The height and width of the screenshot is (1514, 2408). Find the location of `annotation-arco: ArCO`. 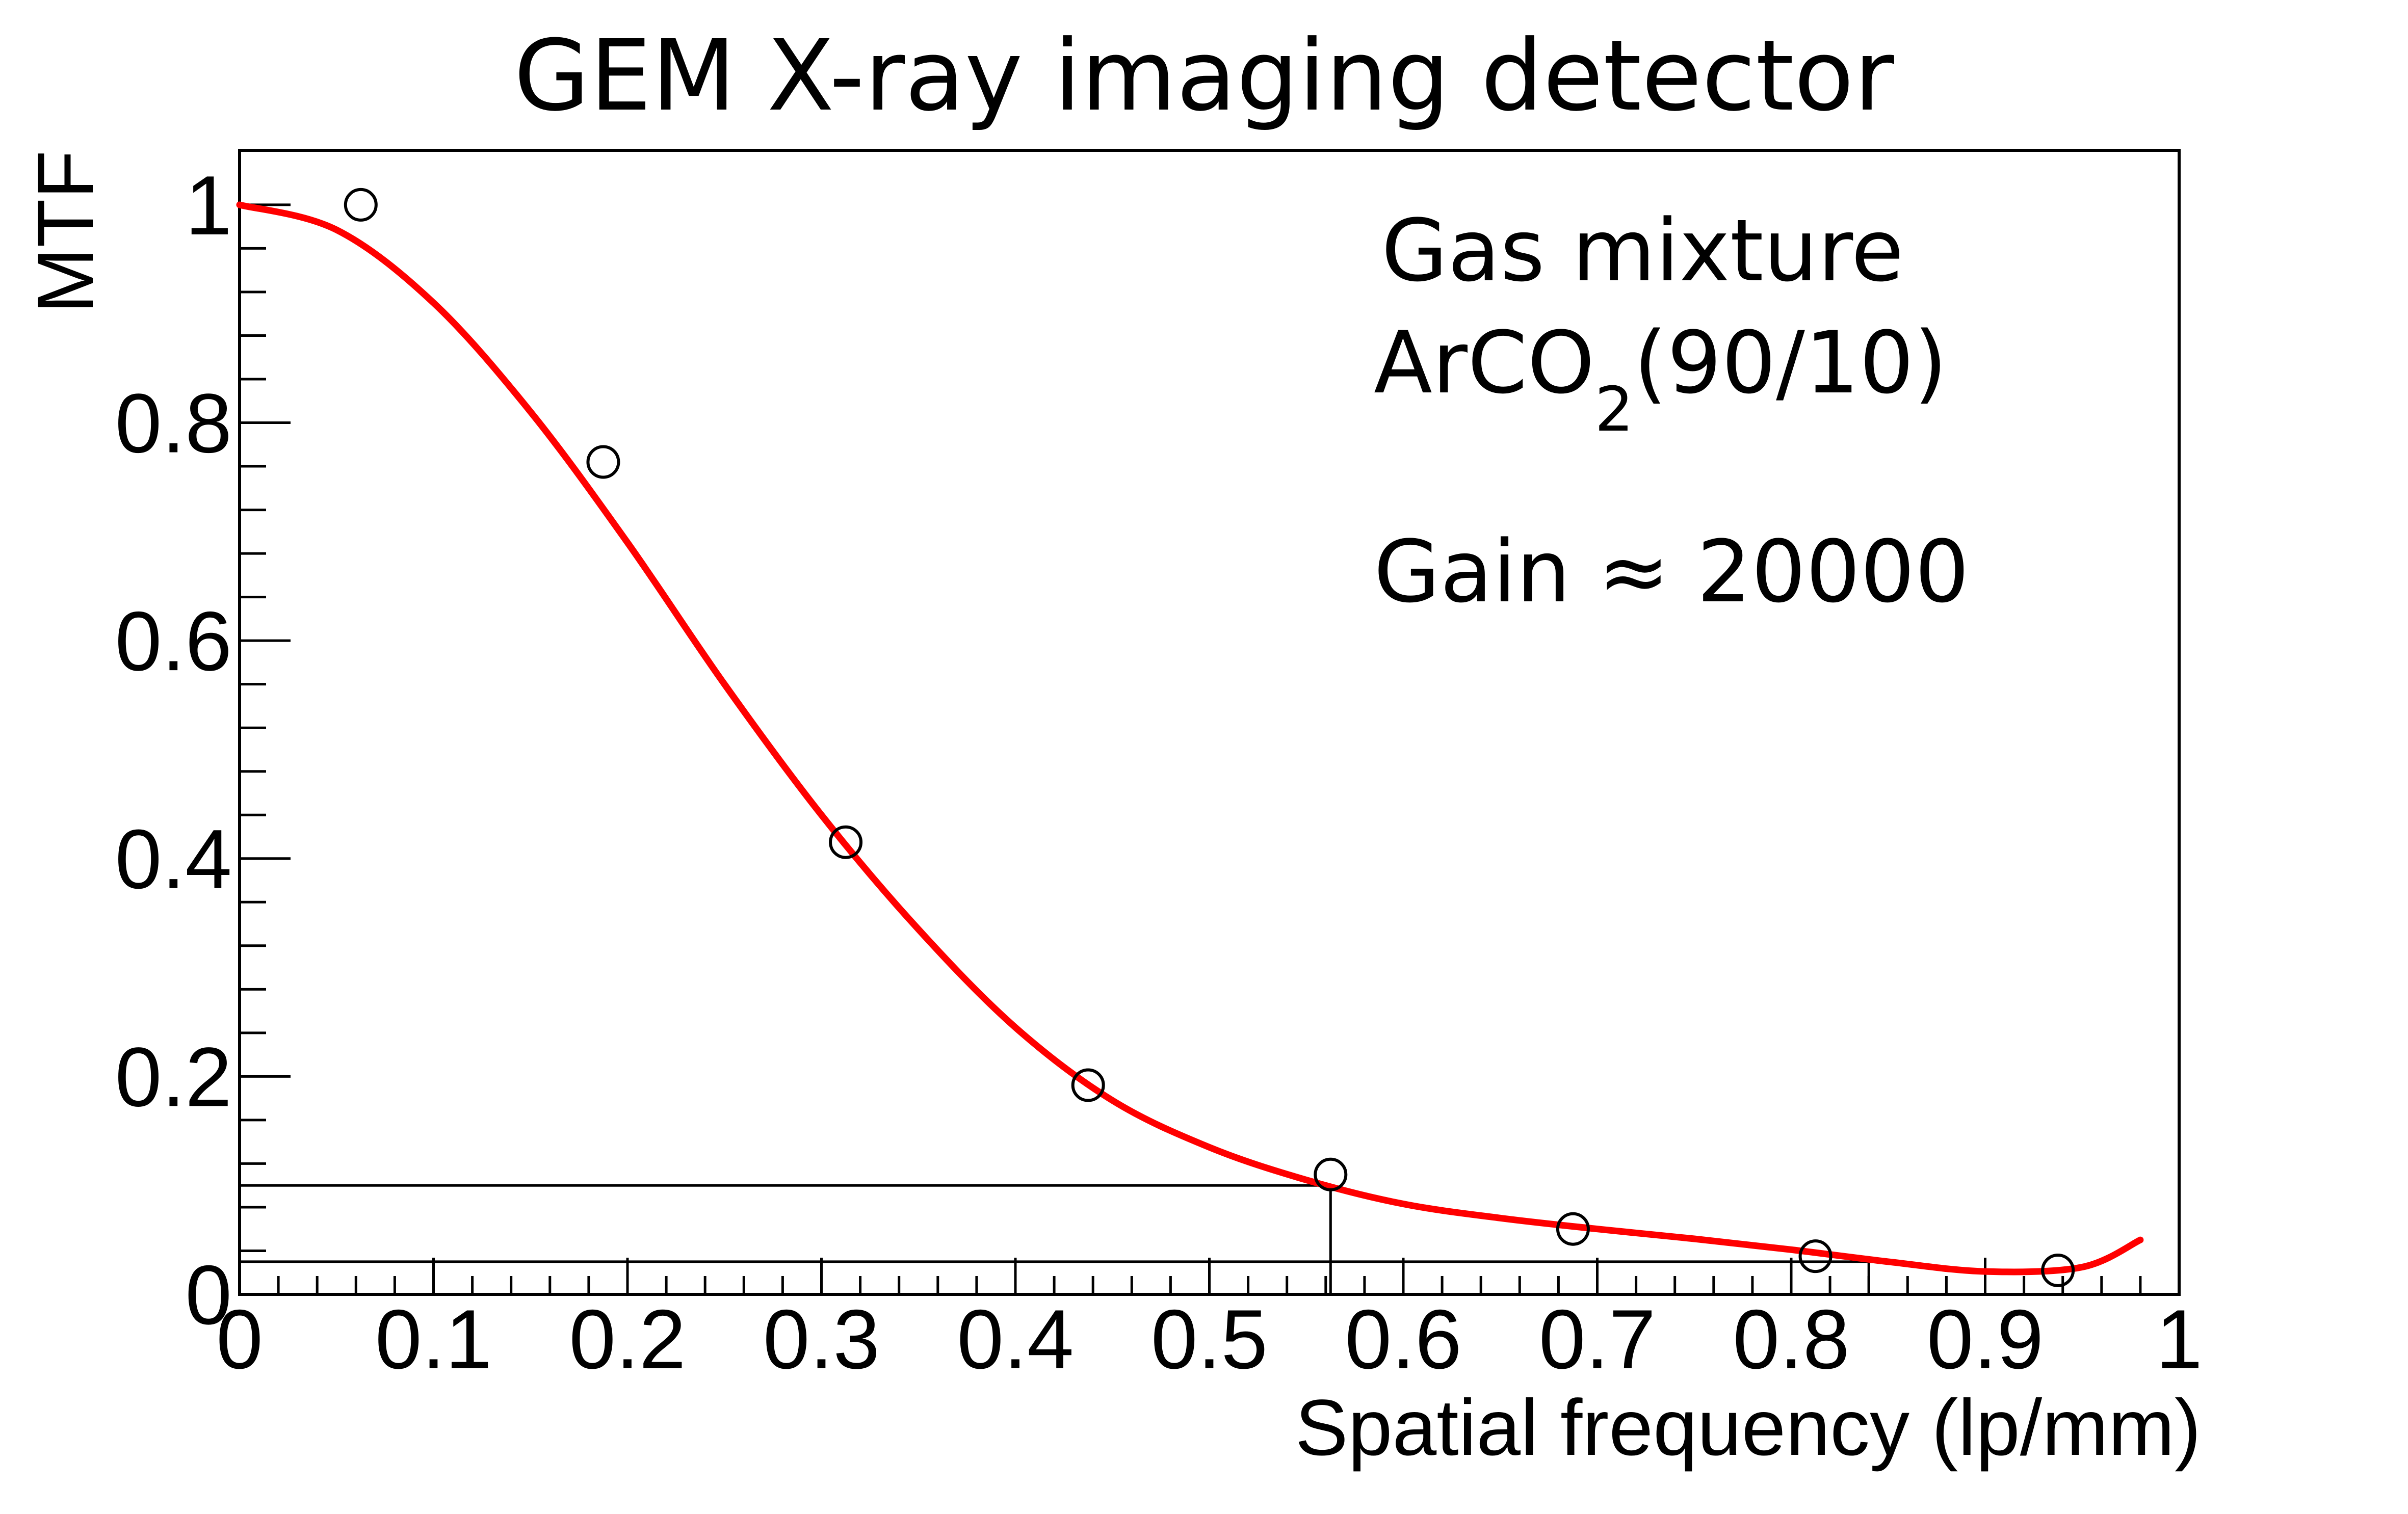

annotation-arco: ArCO is located at coordinates (1484, 363).